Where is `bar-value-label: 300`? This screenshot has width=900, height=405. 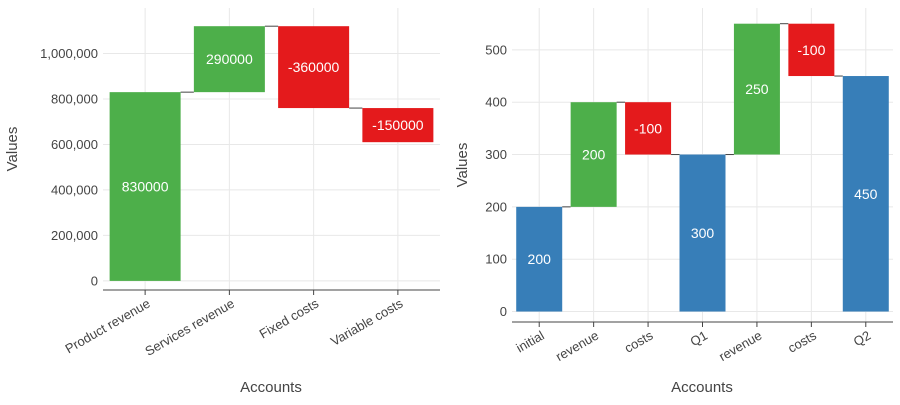 bar-value-label: 300 is located at coordinates (703, 233).